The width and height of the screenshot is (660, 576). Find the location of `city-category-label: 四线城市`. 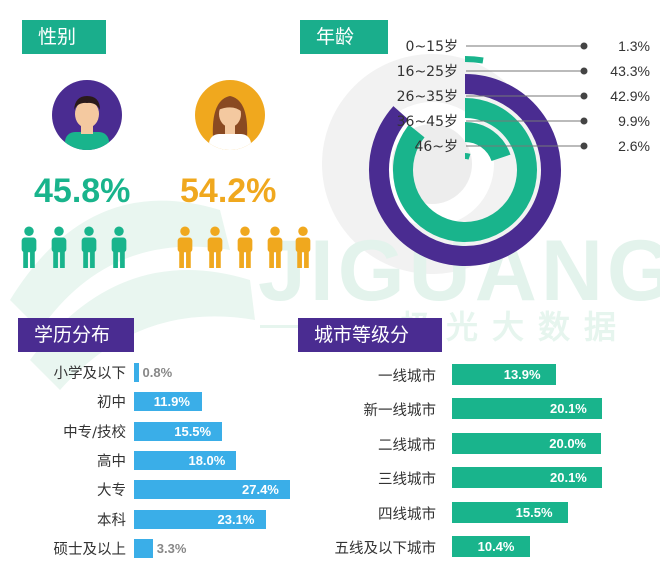

city-category-label: 四线城市 is located at coordinates (407, 514).